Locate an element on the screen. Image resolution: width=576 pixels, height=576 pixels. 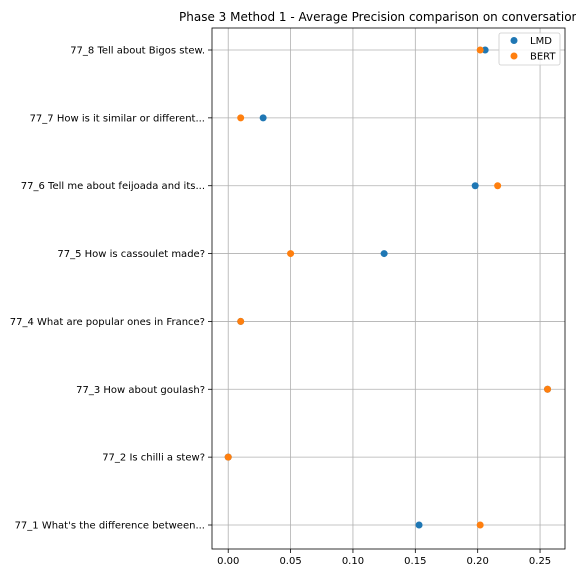
x-tick-label: 0.05 is located at coordinates (290, 561).